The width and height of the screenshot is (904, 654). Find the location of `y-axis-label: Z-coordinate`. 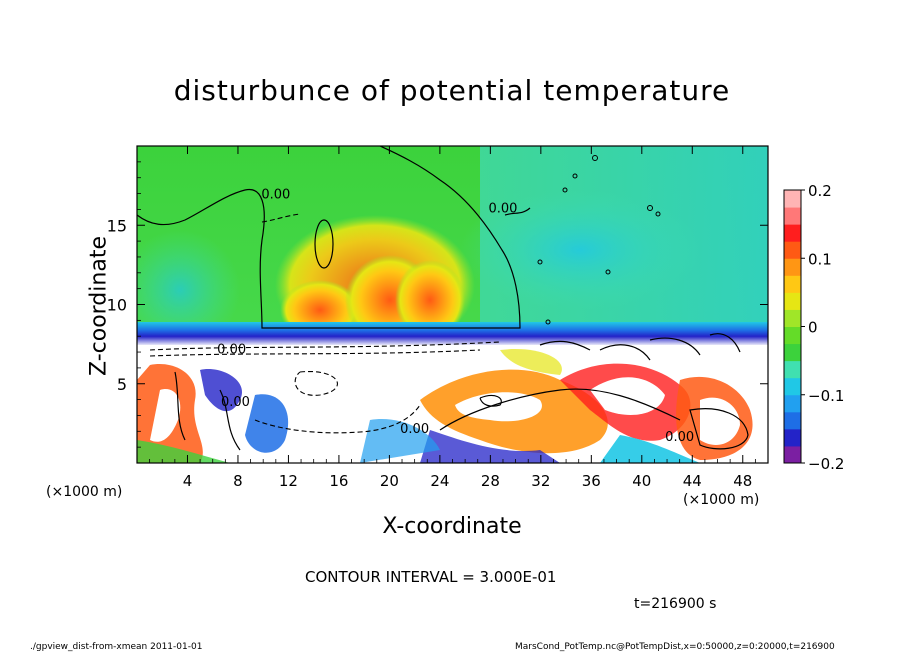

y-axis-label: Z-coordinate is located at coordinates (99, 306).